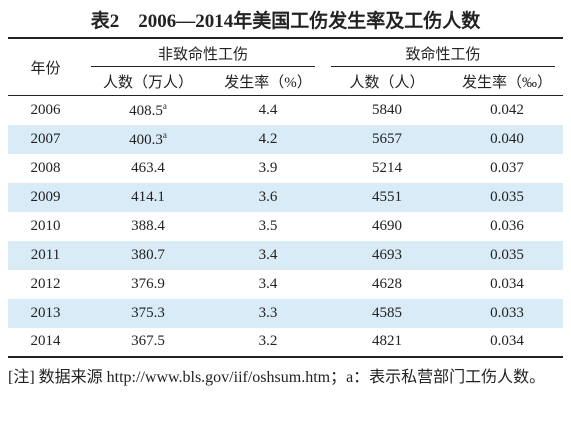  I want to click on table-cell: 4.2, so click(268, 138).